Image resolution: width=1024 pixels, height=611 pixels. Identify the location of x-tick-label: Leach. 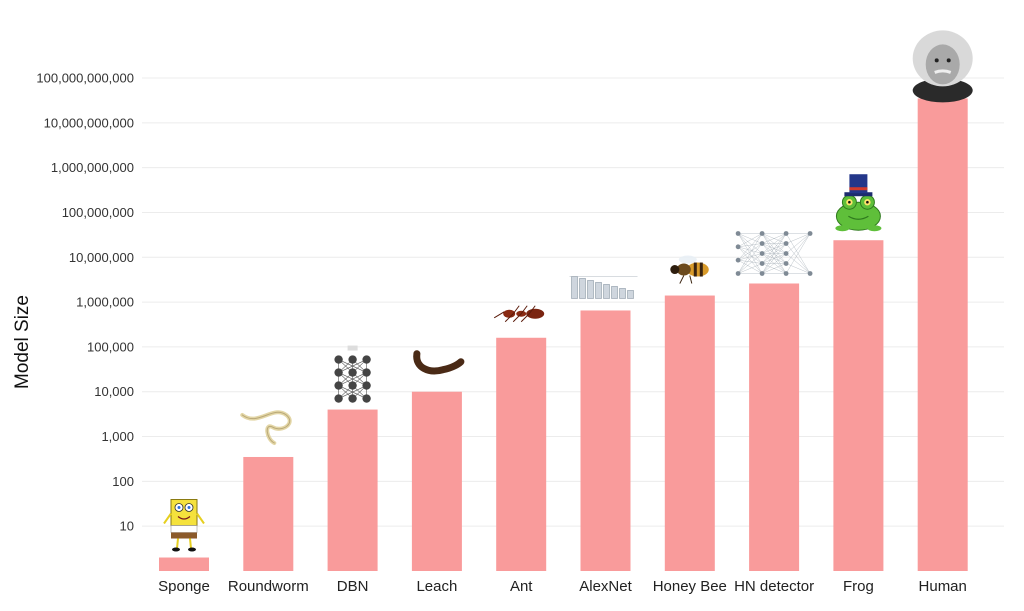
(436, 586).